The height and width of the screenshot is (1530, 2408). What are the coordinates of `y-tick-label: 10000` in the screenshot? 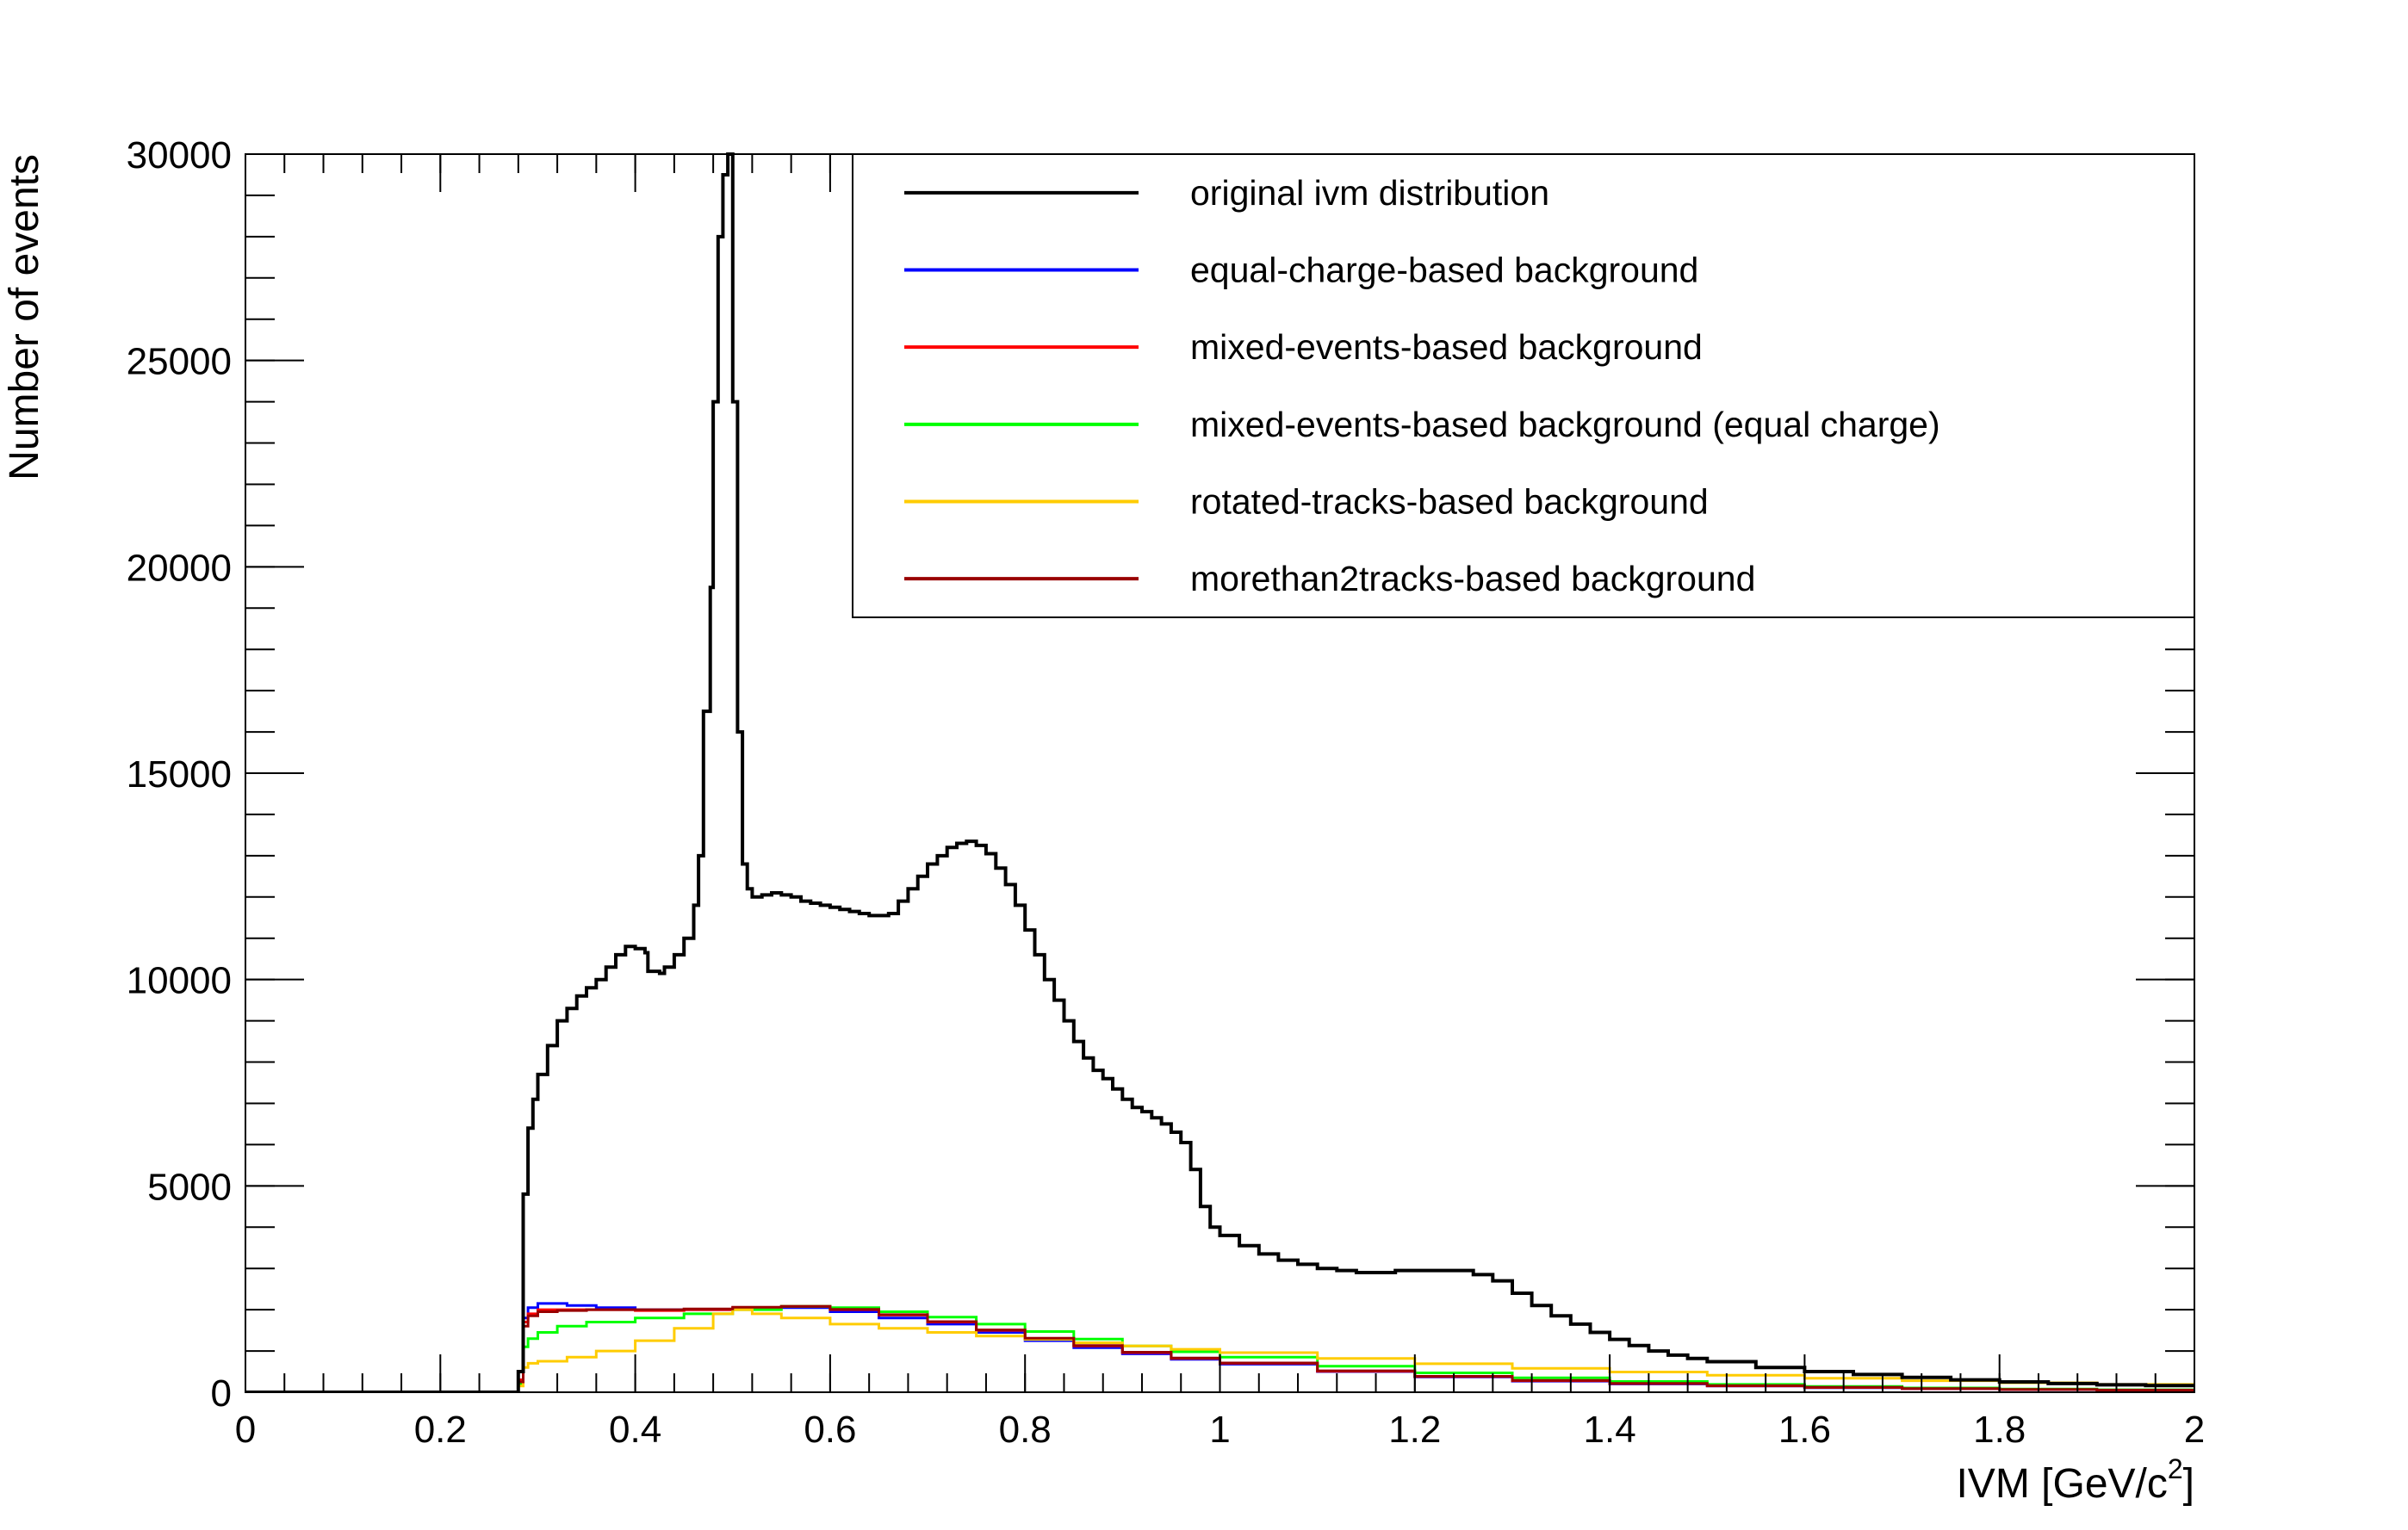 It's located at (179, 981).